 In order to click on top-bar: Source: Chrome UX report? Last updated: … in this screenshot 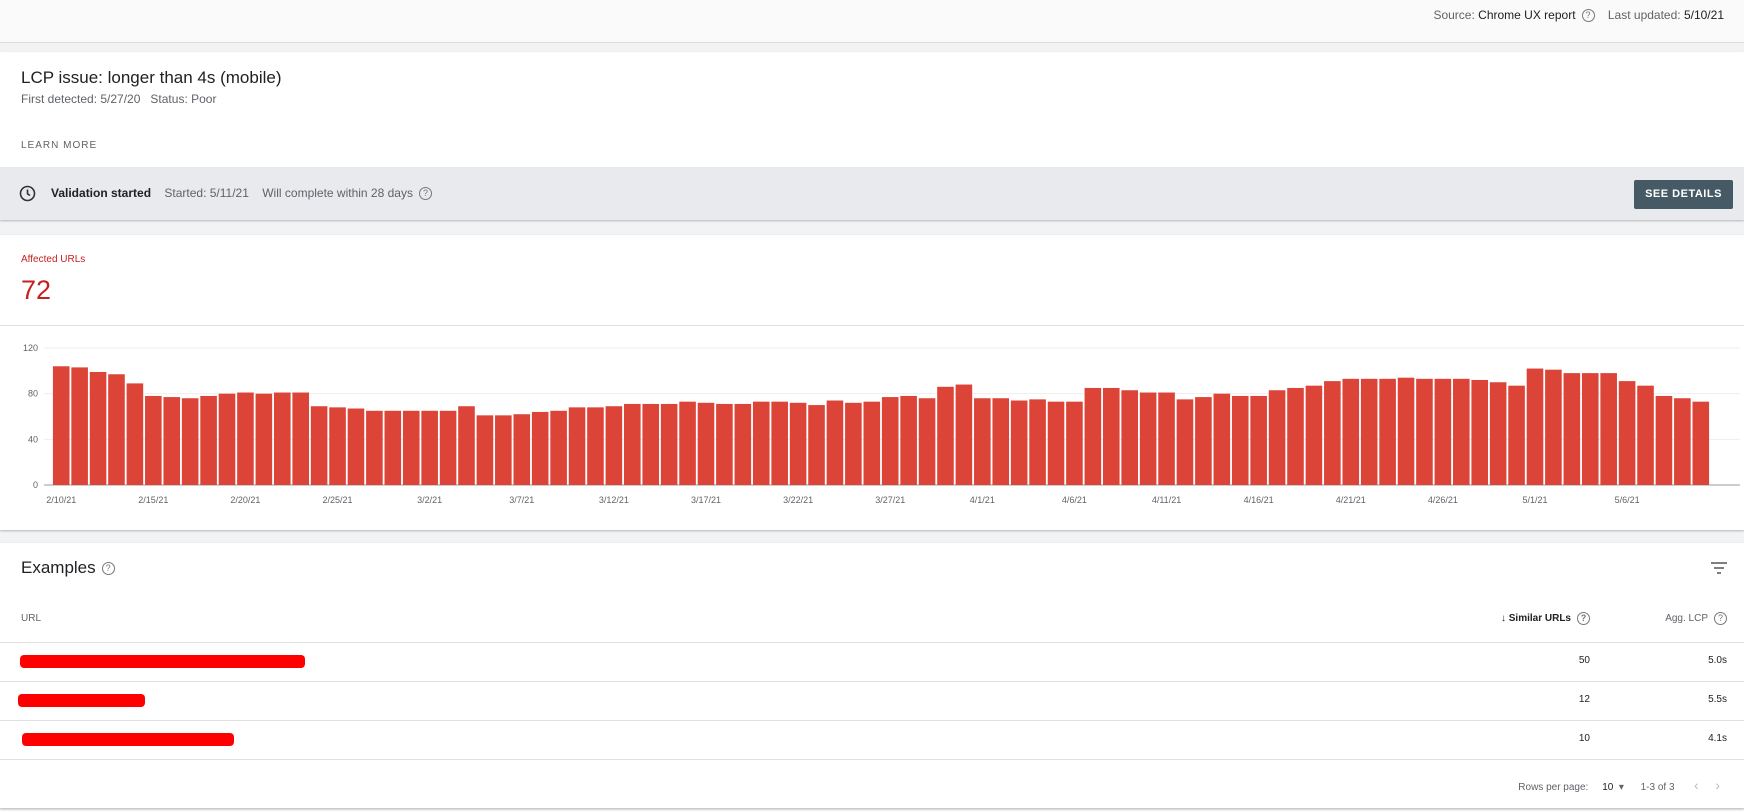, I will do `click(872, 21)`.